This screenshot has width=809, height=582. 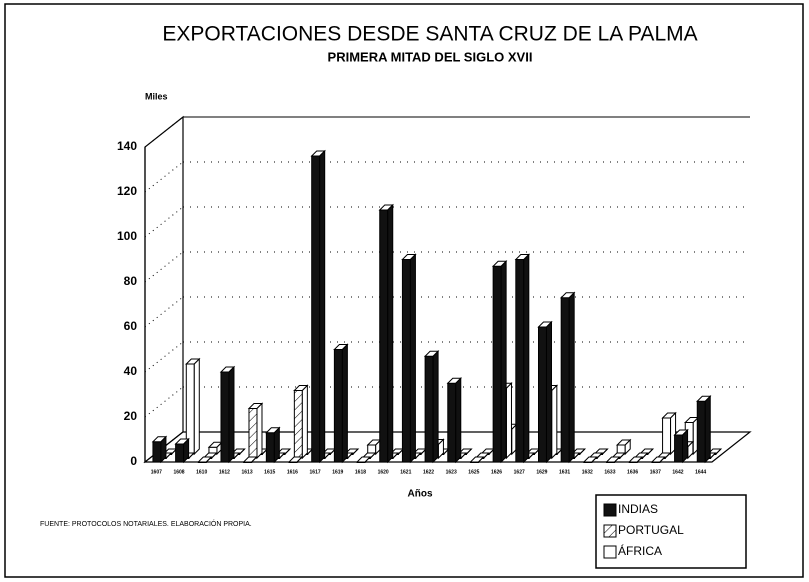 I want to click on y-tick-label: 60, so click(x=131, y=326).